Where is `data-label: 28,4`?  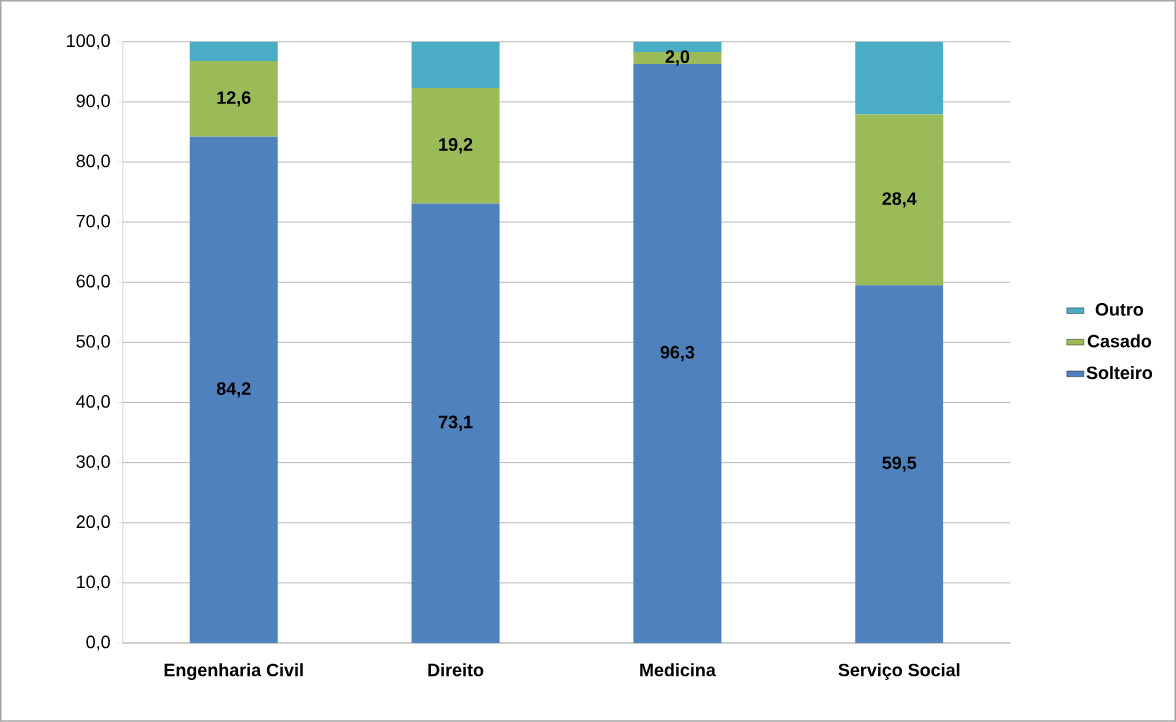
data-label: 28,4 is located at coordinates (899, 200).